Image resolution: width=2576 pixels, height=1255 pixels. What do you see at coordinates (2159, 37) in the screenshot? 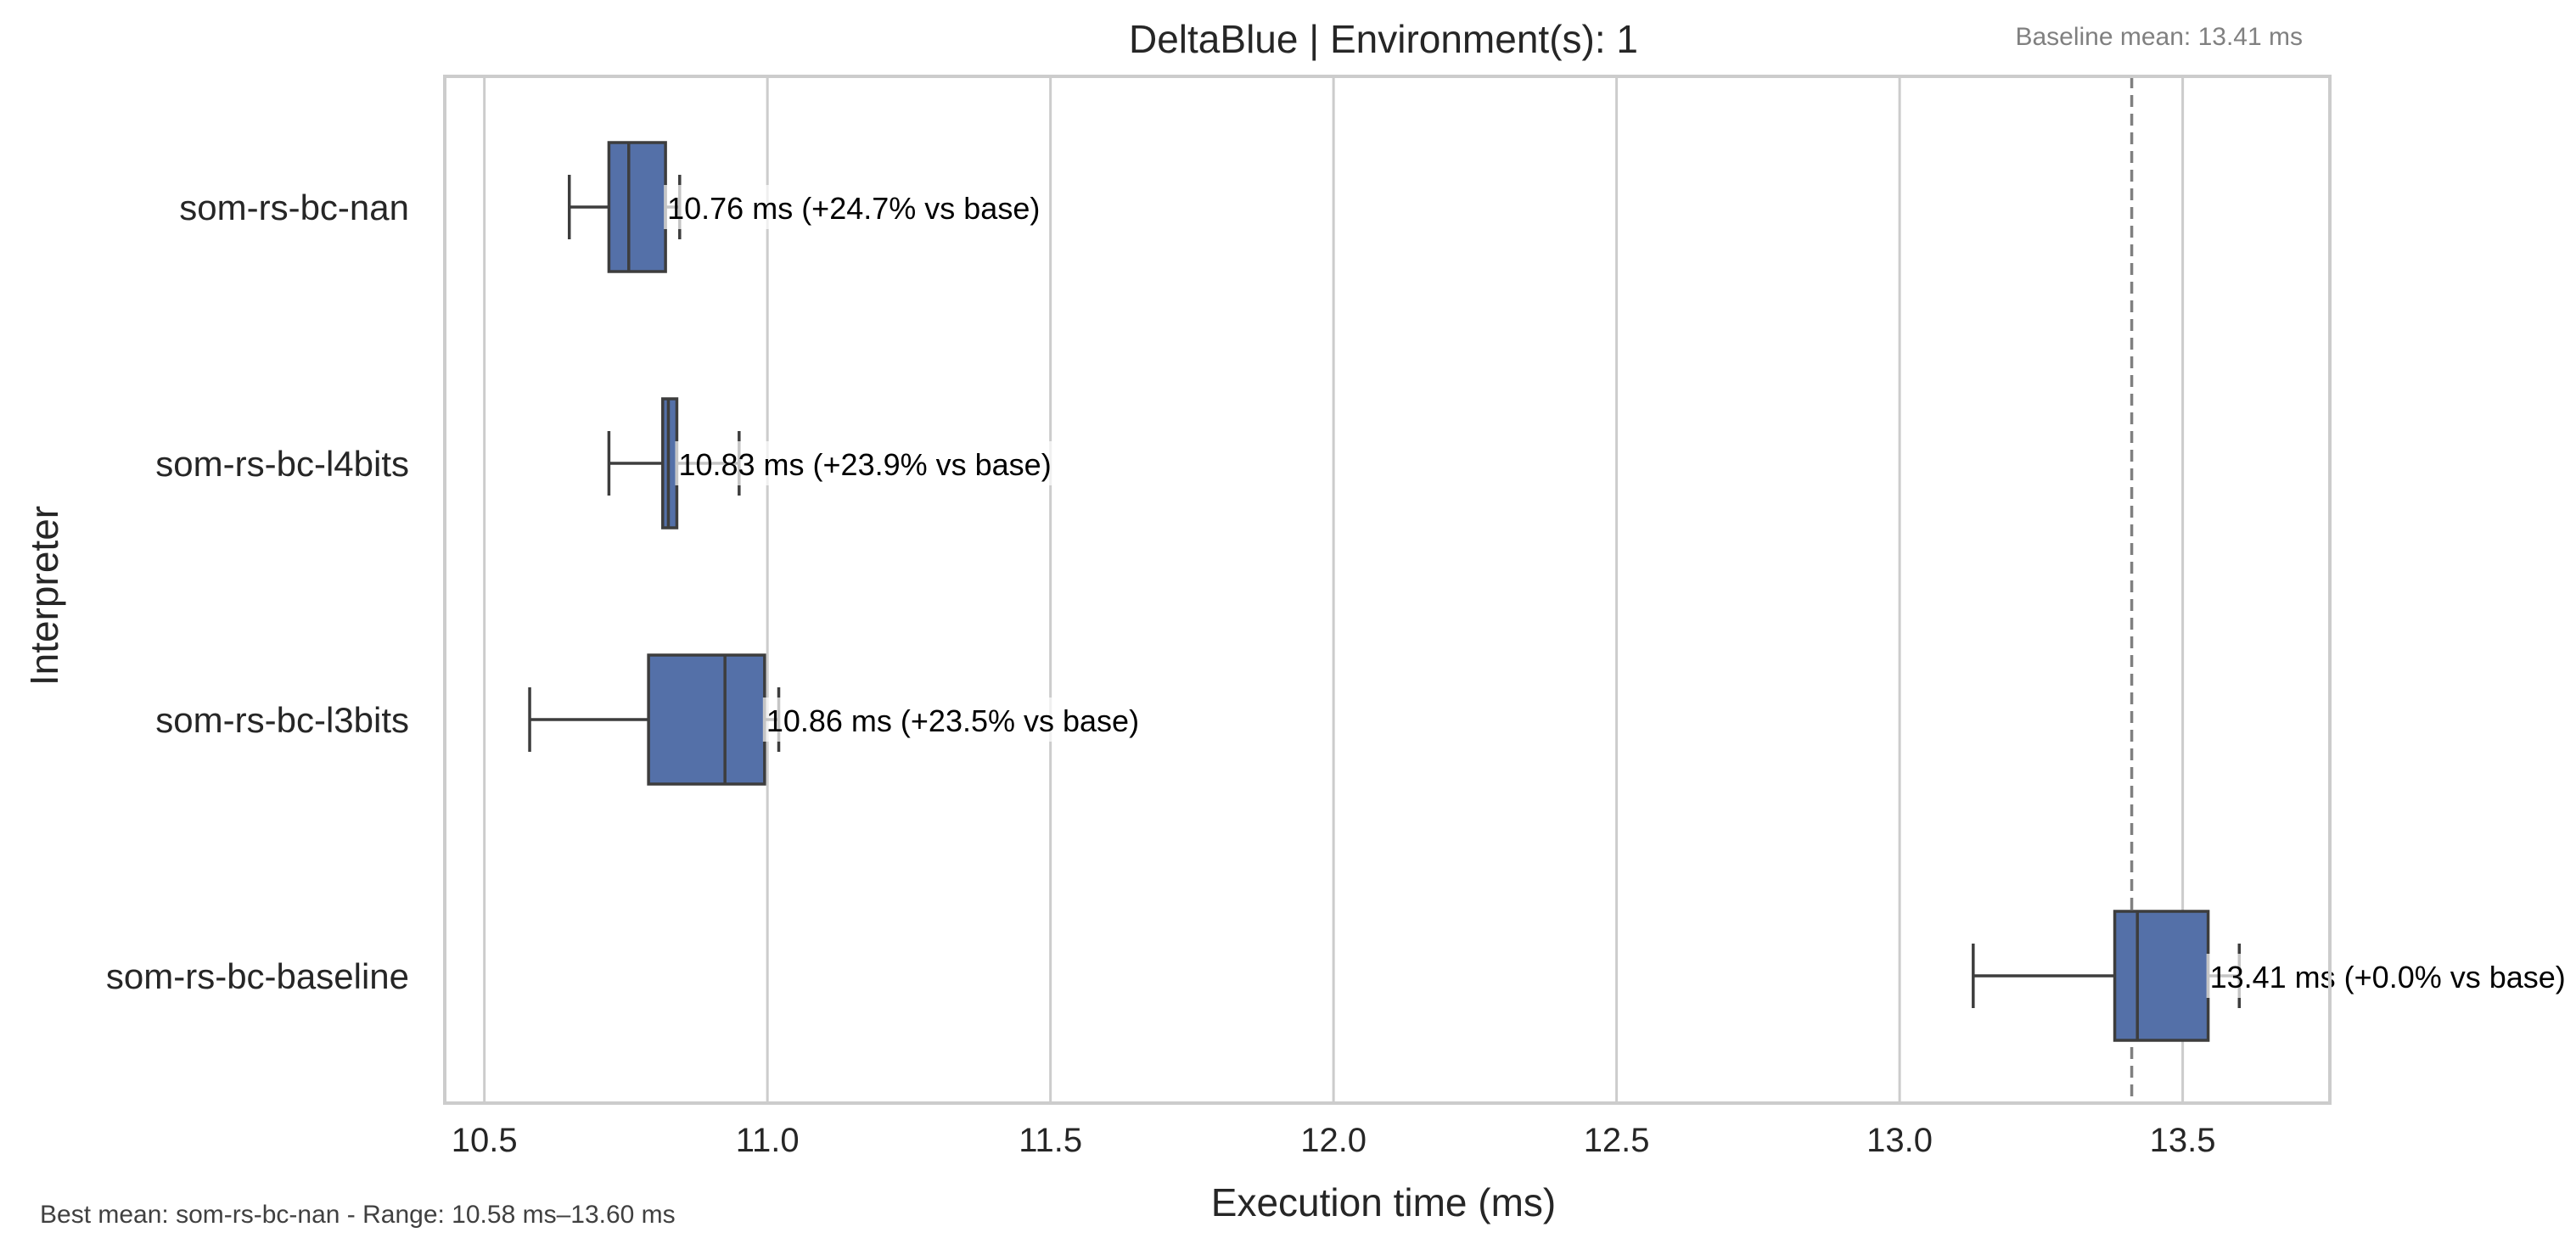
I see `baseline-note: Baseline mean: 13.41 ms` at bounding box center [2159, 37].